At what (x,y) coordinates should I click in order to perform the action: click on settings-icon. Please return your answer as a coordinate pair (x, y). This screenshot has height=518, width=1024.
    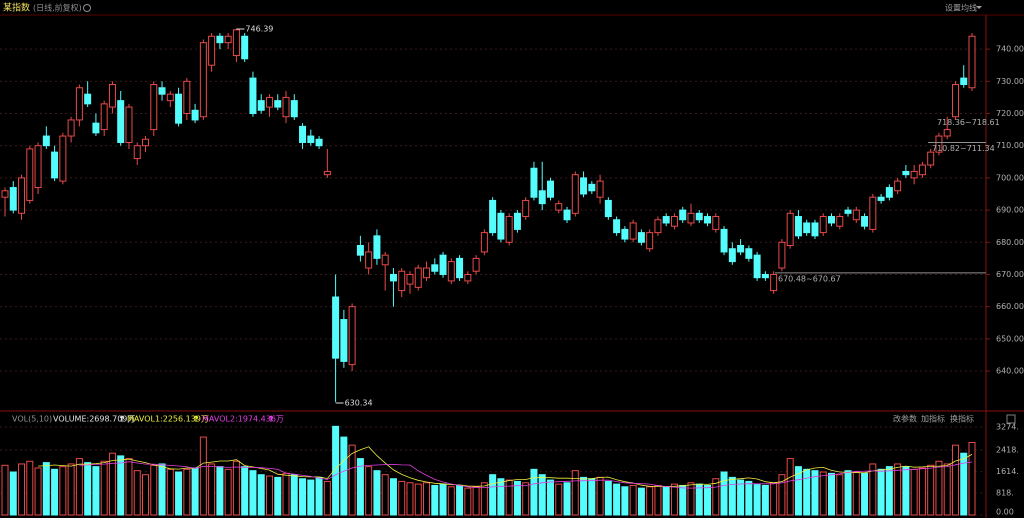
    Looking at the image, I should click on (87, 8).